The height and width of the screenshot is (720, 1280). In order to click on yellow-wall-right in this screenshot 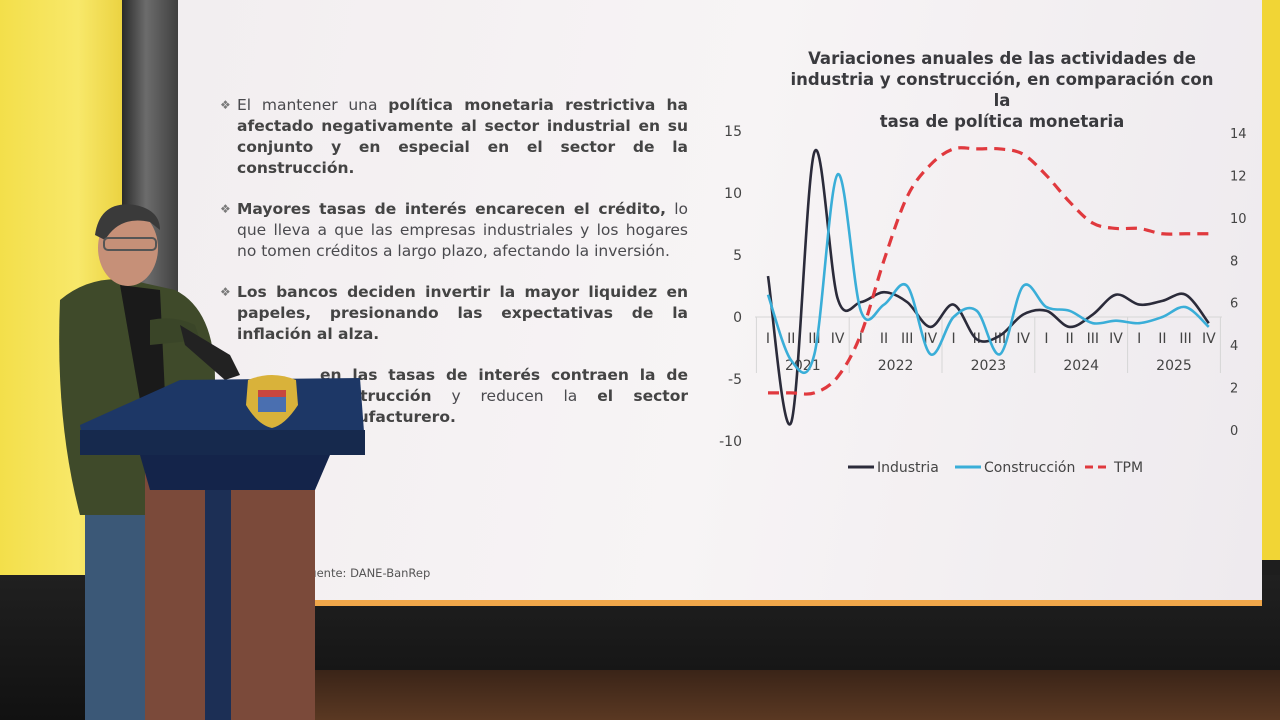, I will do `click(1269, 280)`.